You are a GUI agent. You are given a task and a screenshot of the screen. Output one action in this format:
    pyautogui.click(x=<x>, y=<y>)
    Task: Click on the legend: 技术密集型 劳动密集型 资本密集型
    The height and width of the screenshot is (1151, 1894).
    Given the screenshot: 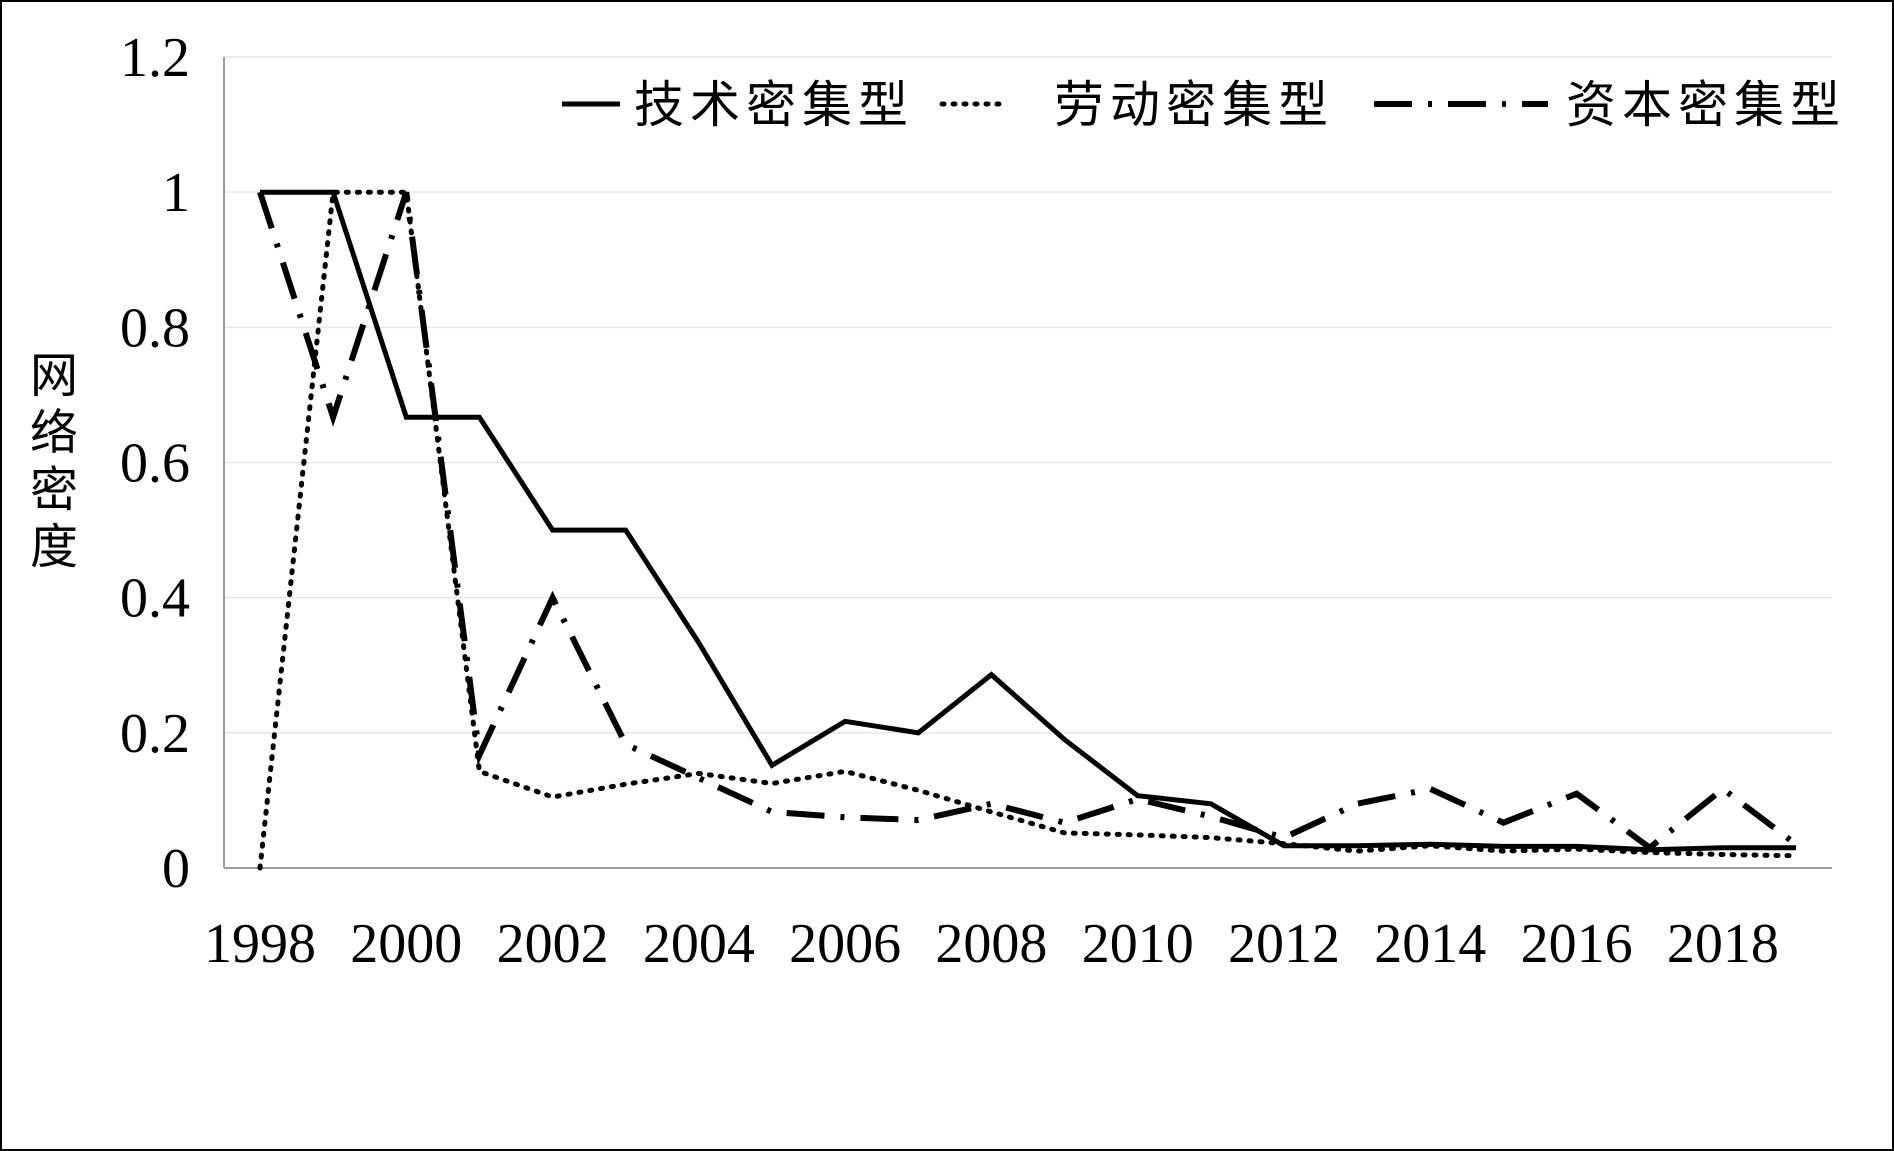 What is the action you would take?
    pyautogui.click(x=1204, y=105)
    